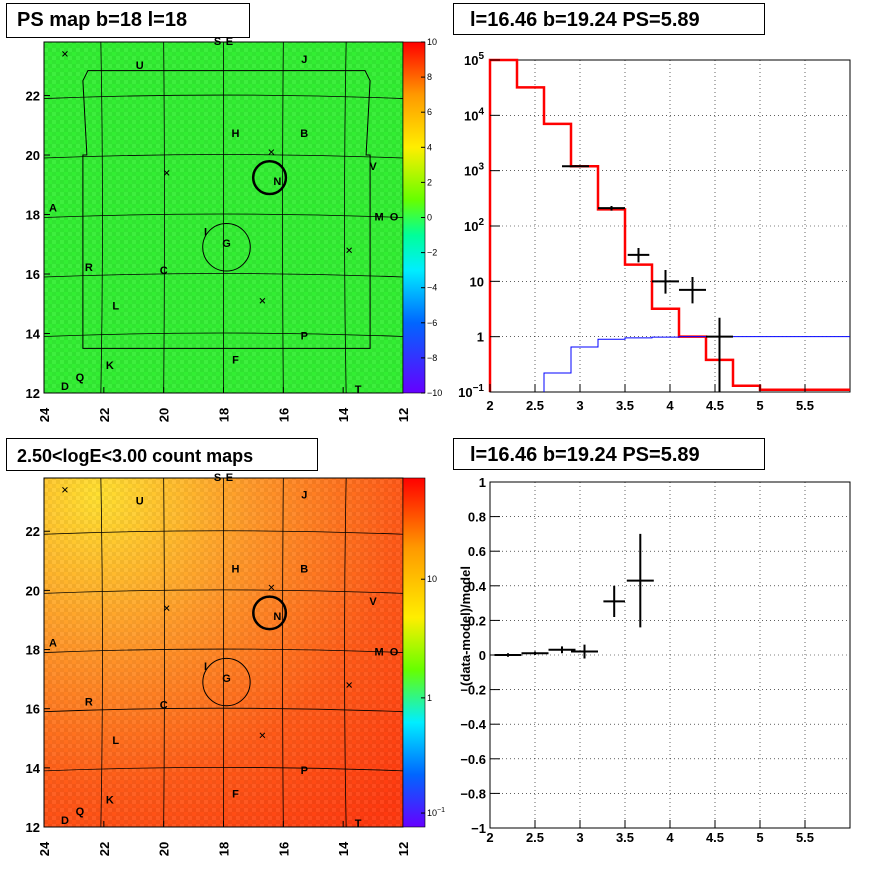 This screenshot has width=896, height=872. I want to click on y-tick-label: 10⁵, so click(474, 59).